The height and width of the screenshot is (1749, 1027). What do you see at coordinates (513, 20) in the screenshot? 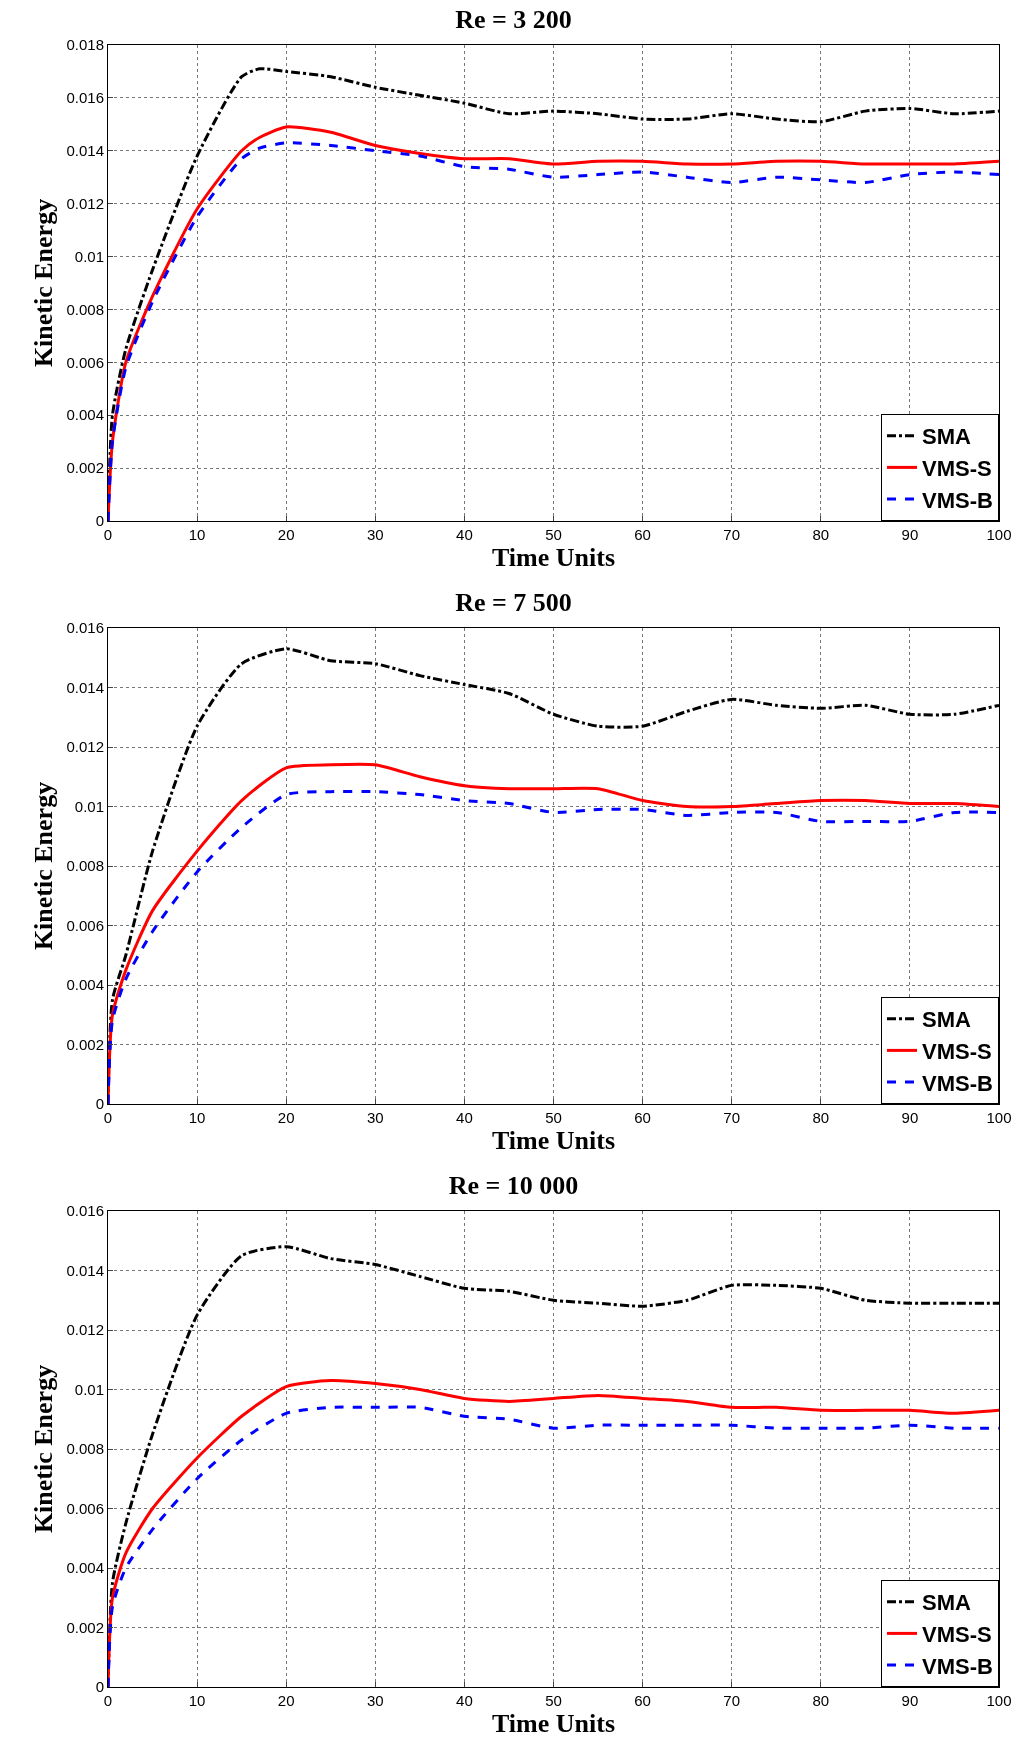
I see `chart-title: Re = 3 200` at bounding box center [513, 20].